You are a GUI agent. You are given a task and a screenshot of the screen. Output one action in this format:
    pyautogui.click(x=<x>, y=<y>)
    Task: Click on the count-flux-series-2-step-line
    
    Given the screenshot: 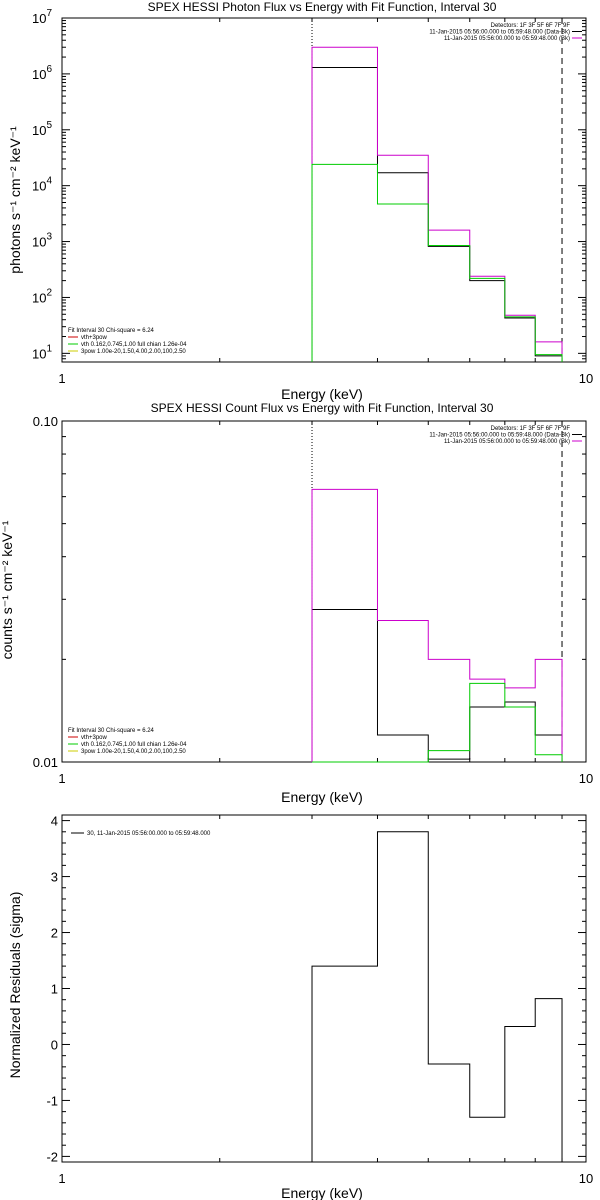 What is the action you would take?
    pyautogui.click(x=437, y=722)
    